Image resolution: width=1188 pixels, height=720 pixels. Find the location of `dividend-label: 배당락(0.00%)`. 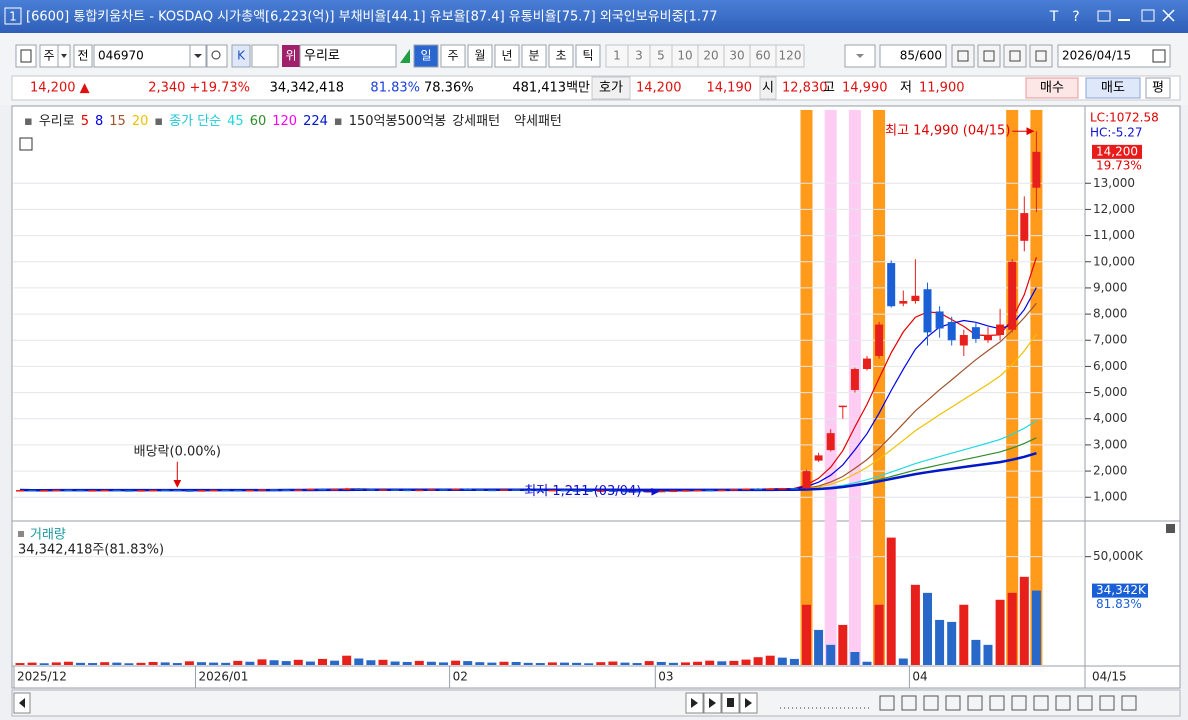

dividend-label: 배당락(0.00%) is located at coordinates (177, 451).